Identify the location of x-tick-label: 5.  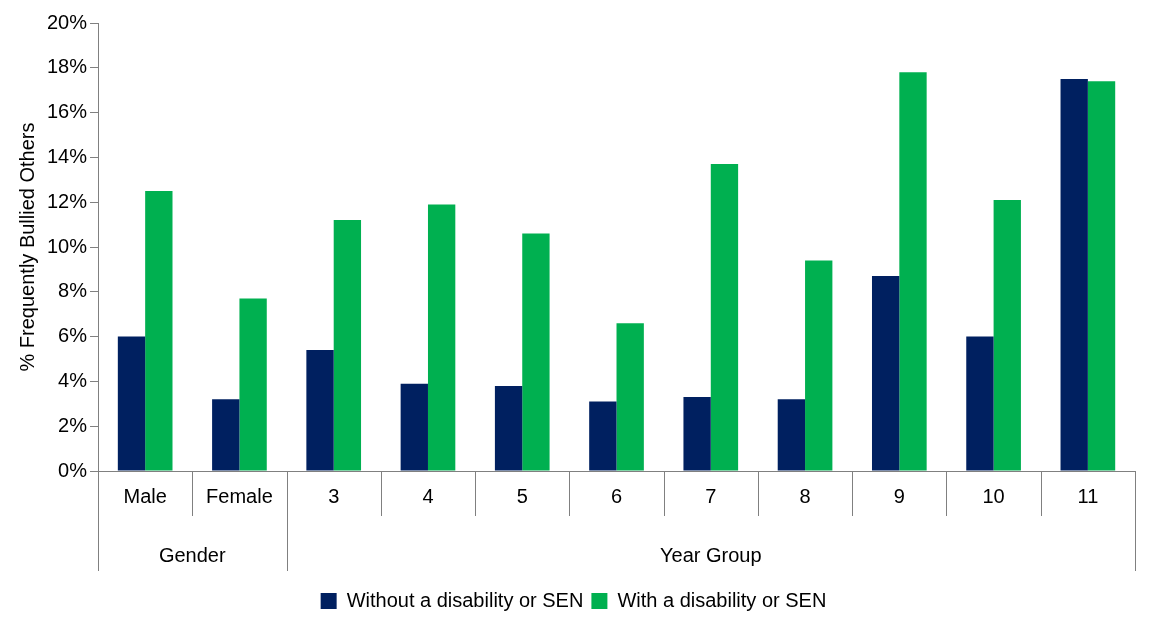
(522, 495).